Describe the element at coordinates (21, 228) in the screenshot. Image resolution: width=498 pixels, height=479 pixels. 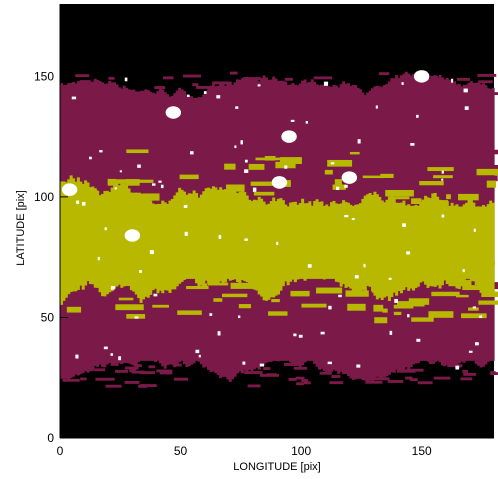
I see `y-axis-label: LATITUDE [pix]` at that location.